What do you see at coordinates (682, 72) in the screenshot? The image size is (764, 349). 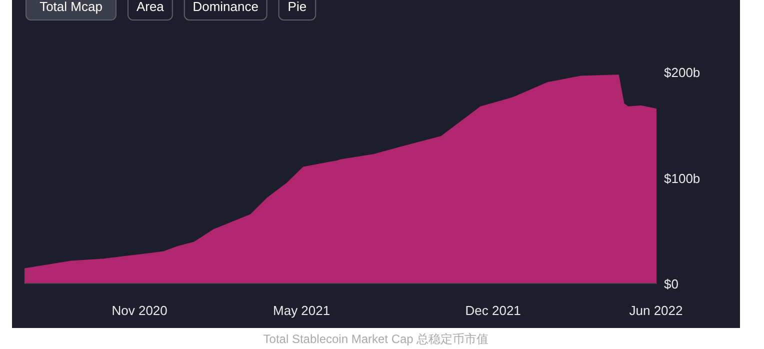 I see `y-tick-label: $200b` at bounding box center [682, 72].